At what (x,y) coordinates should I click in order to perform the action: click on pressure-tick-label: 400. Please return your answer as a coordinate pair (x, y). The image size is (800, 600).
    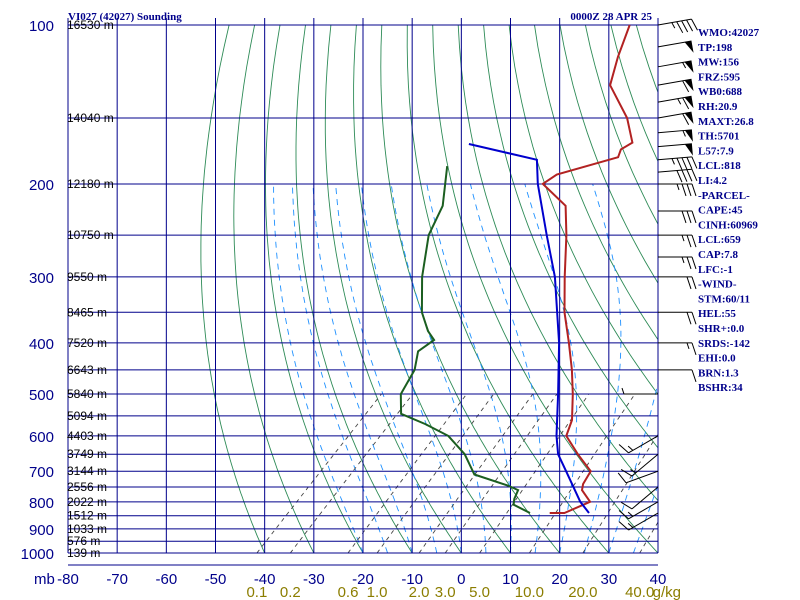
    Looking at the image, I should click on (41, 344).